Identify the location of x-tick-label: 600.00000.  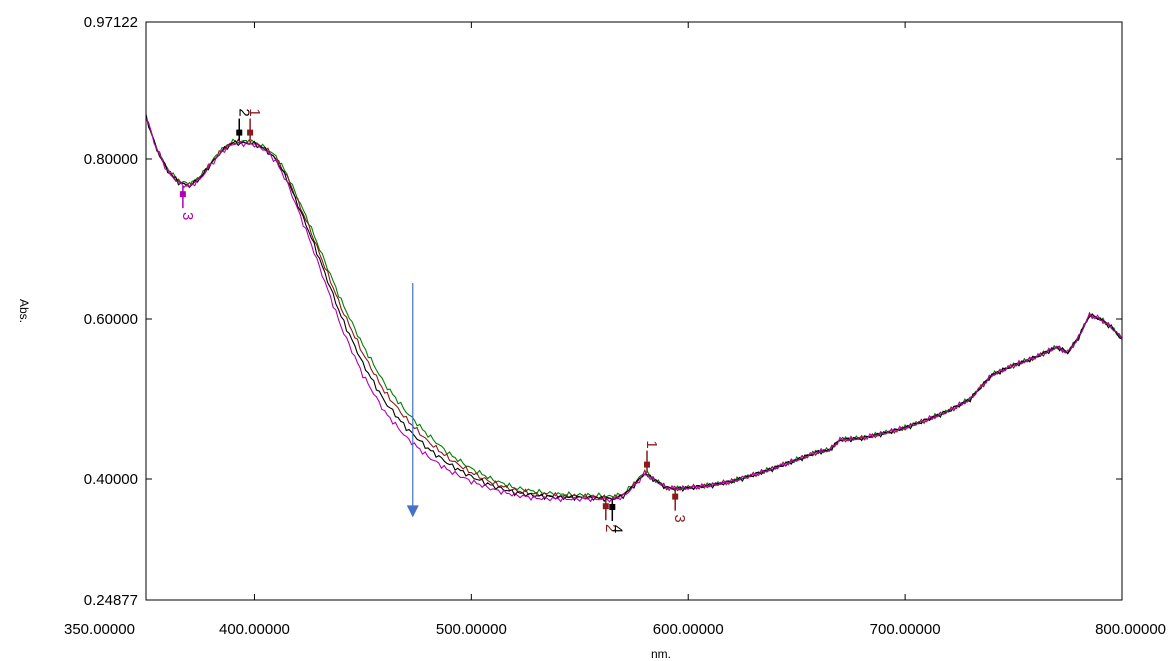
(688, 629).